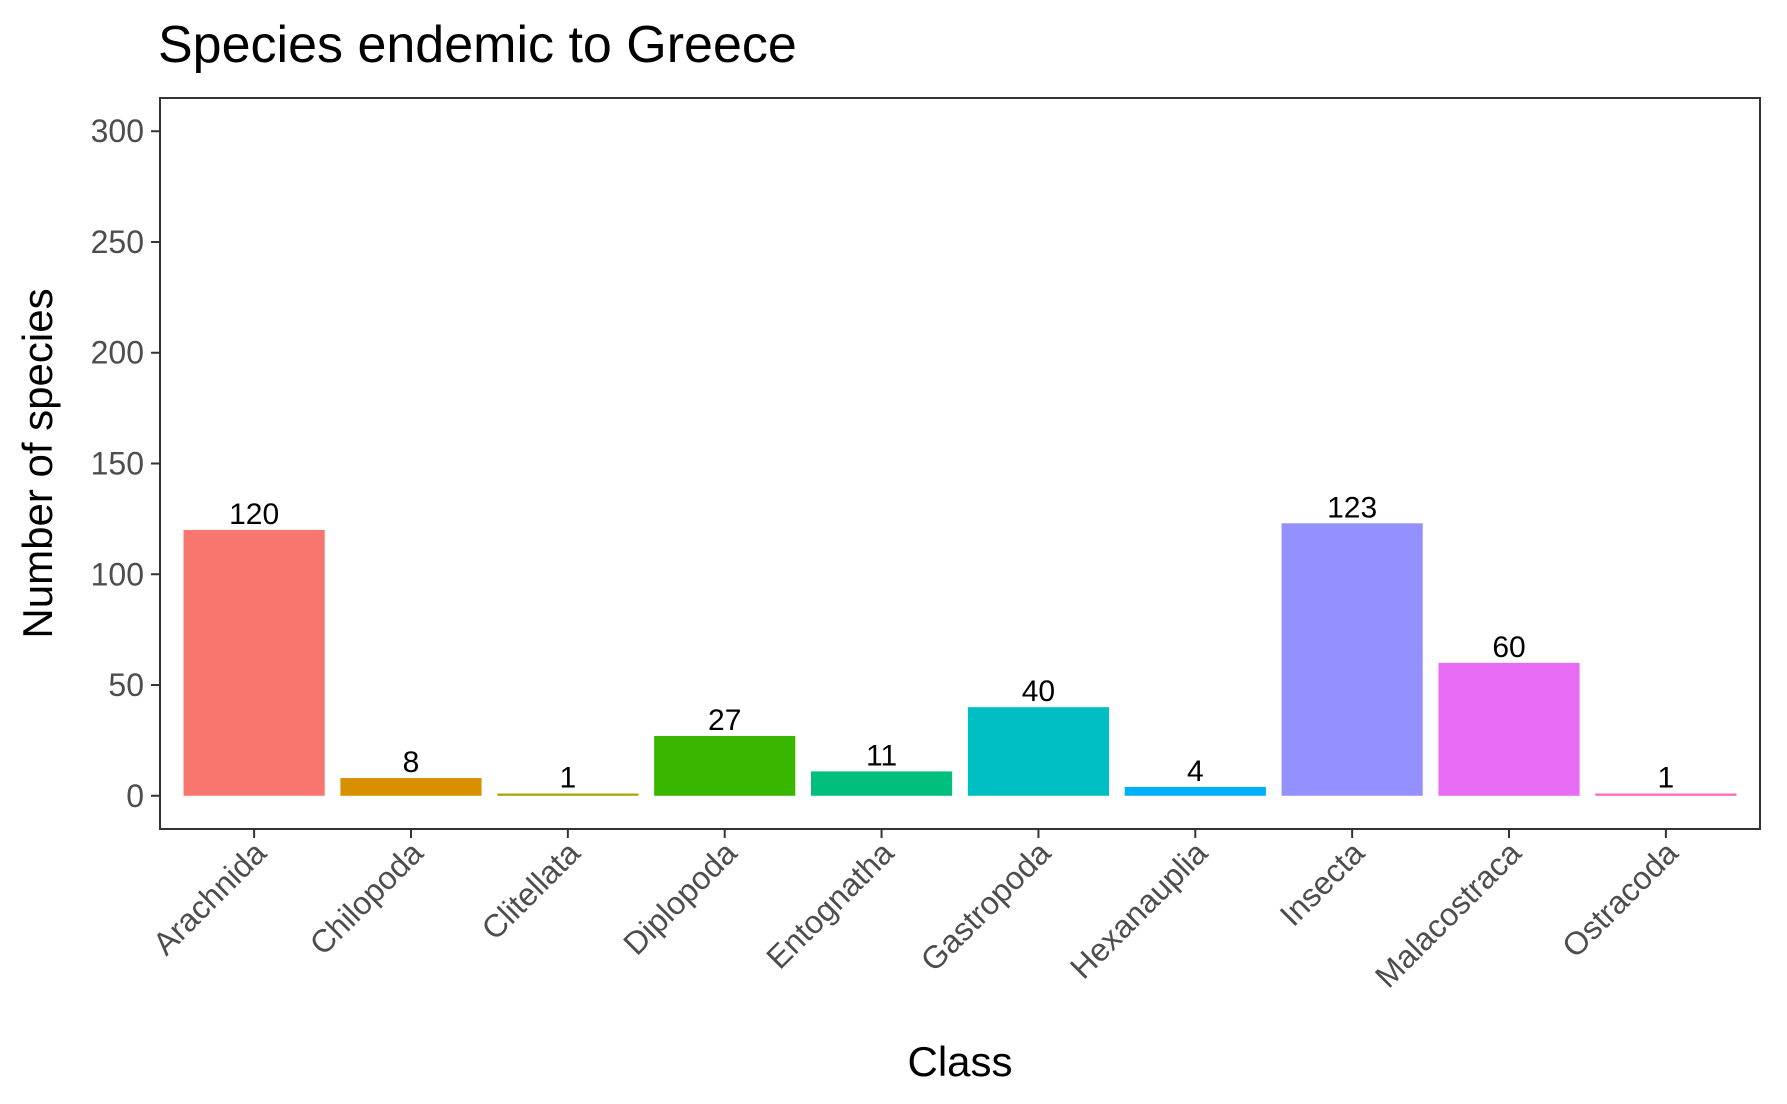 Image resolution: width=1787 pixels, height=1104 pixels. I want to click on y-tick-label: 100, so click(117, 574).